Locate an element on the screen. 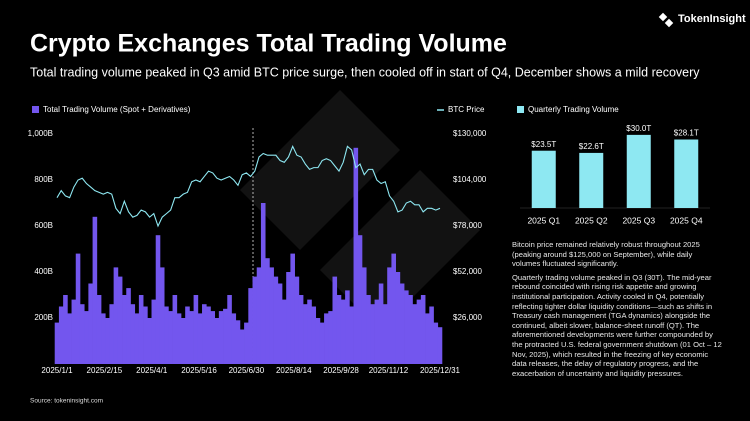 The height and width of the screenshot is (421, 750). y-tick-label: 200B is located at coordinates (43, 317).